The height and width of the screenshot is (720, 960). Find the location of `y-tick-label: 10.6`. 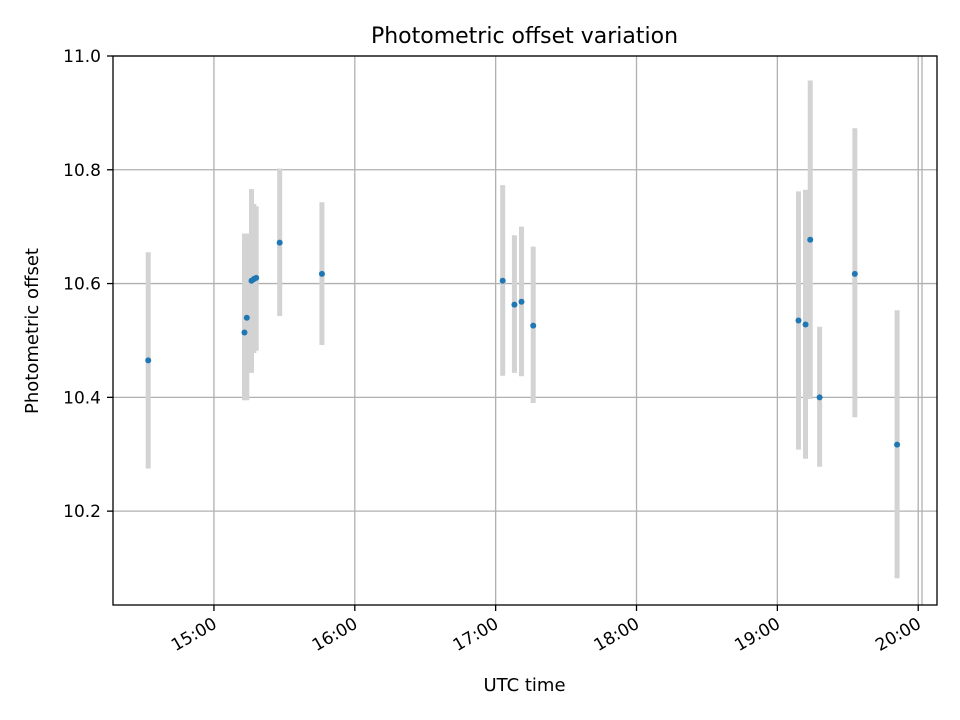

y-tick-label: 10.6 is located at coordinates (82, 285).